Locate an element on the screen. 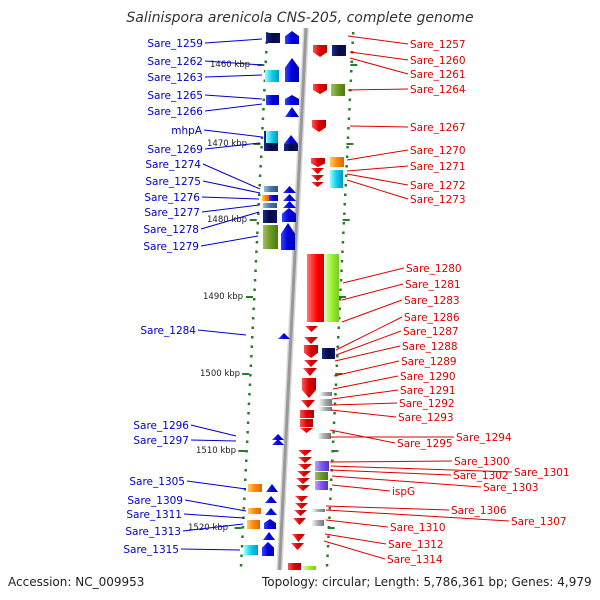 The height and width of the screenshot is (600, 600). gene-label-sare_1276: Sare_1276 is located at coordinates (172, 198).